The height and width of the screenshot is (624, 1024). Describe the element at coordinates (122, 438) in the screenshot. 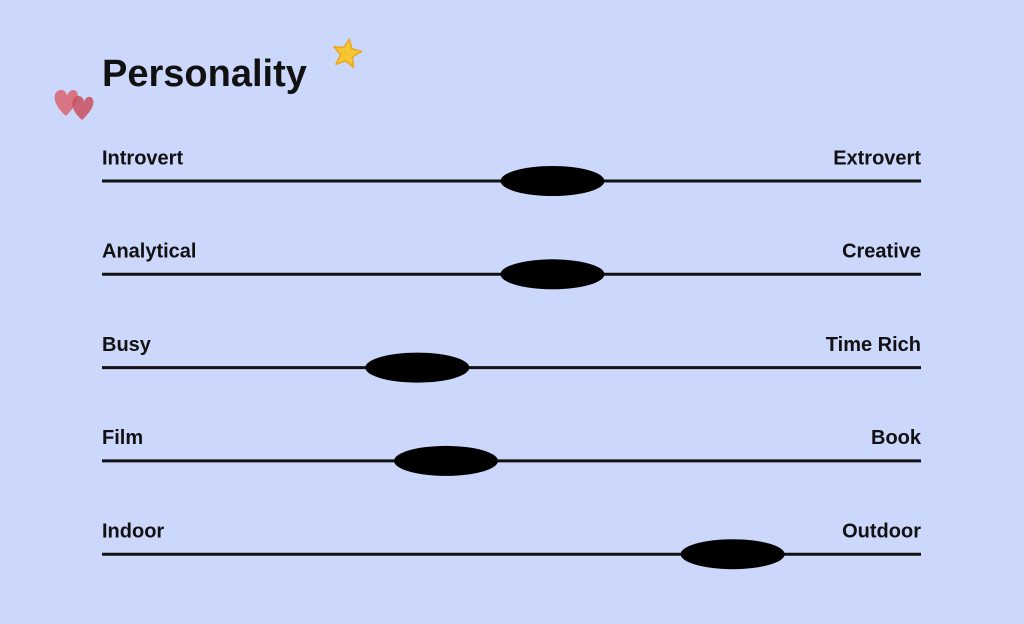

I see `left-label: Film` at that location.